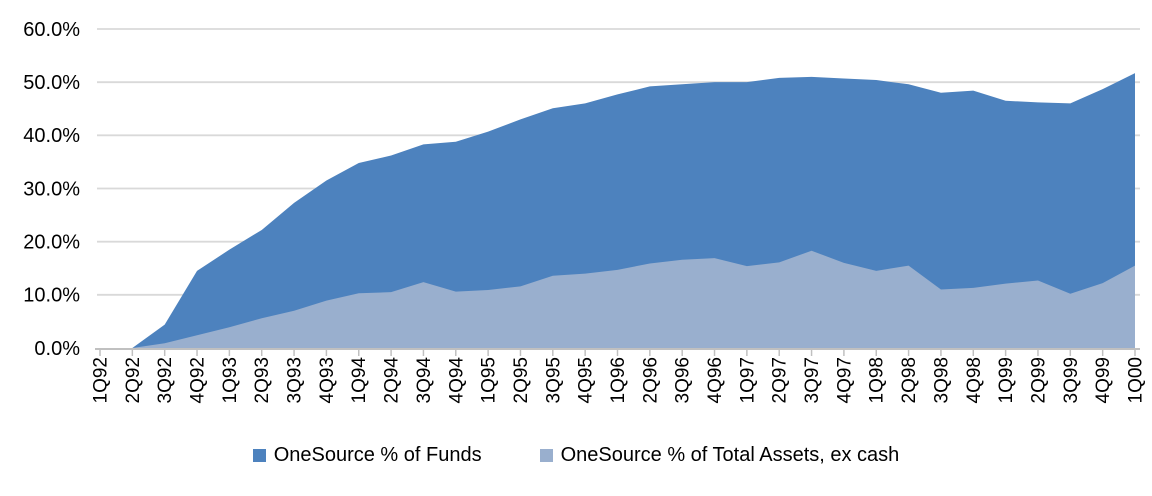  I want to click on x-axis-tick-label: 4Q96, so click(715, 380).